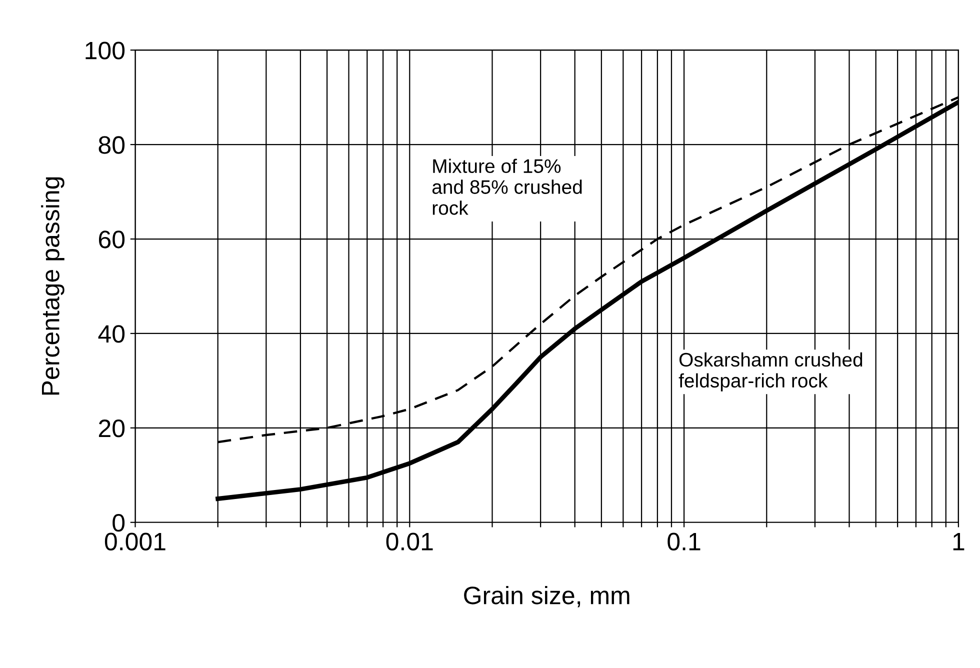 This screenshot has width=980, height=668. What do you see at coordinates (111, 239) in the screenshot?
I see `y-tick-label: 60` at bounding box center [111, 239].